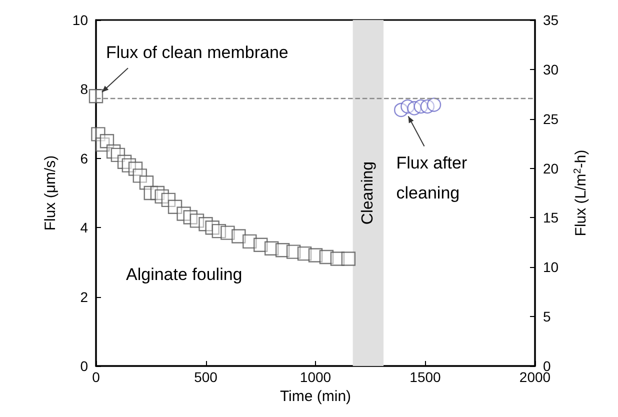 This screenshot has width=618, height=417. What do you see at coordinates (84, 296) in the screenshot?
I see `y-tick-label: 2` at bounding box center [84, 296].